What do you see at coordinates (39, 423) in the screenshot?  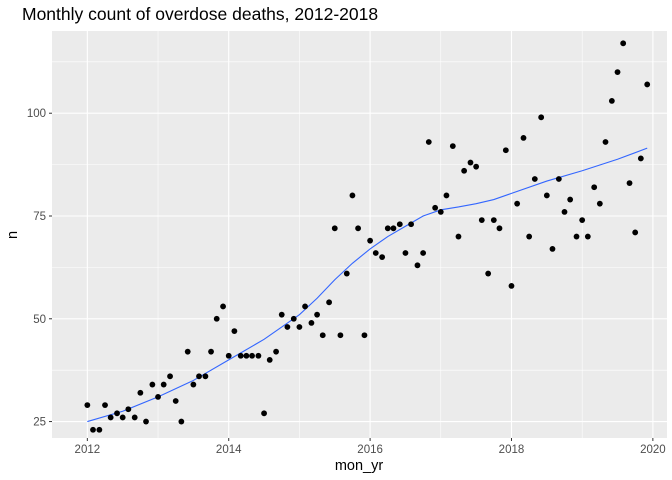 I see `y-tick-label: 25` at bounding box center [39, 423].